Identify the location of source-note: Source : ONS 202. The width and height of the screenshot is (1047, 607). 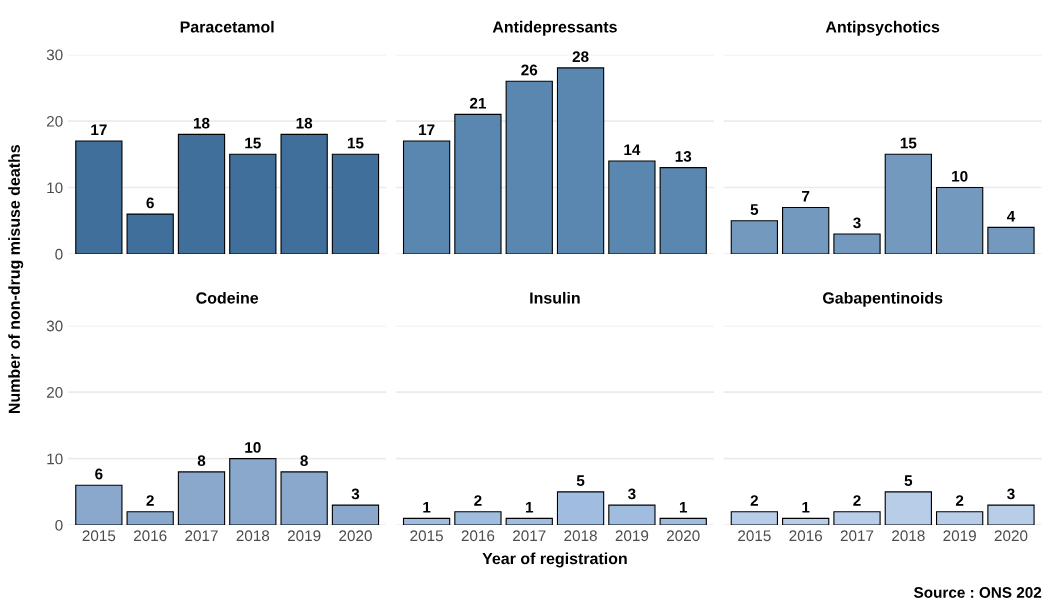
(978, 592).